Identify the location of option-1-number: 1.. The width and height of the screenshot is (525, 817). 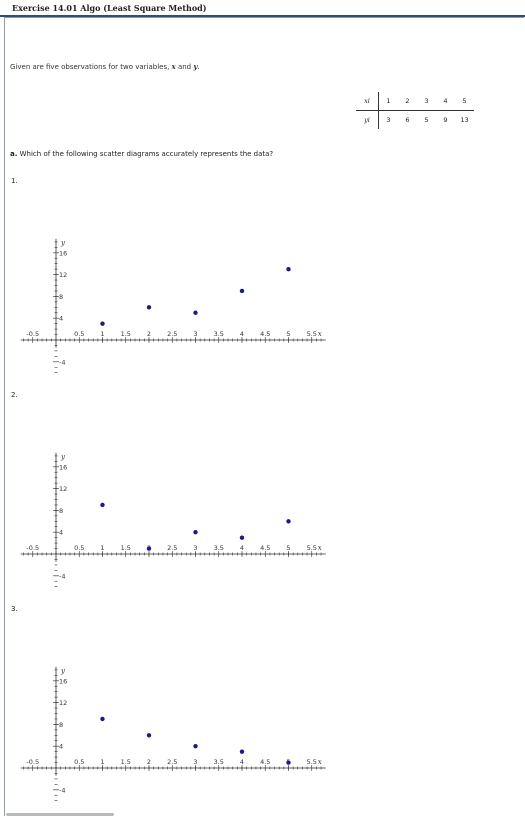
(14, 181).